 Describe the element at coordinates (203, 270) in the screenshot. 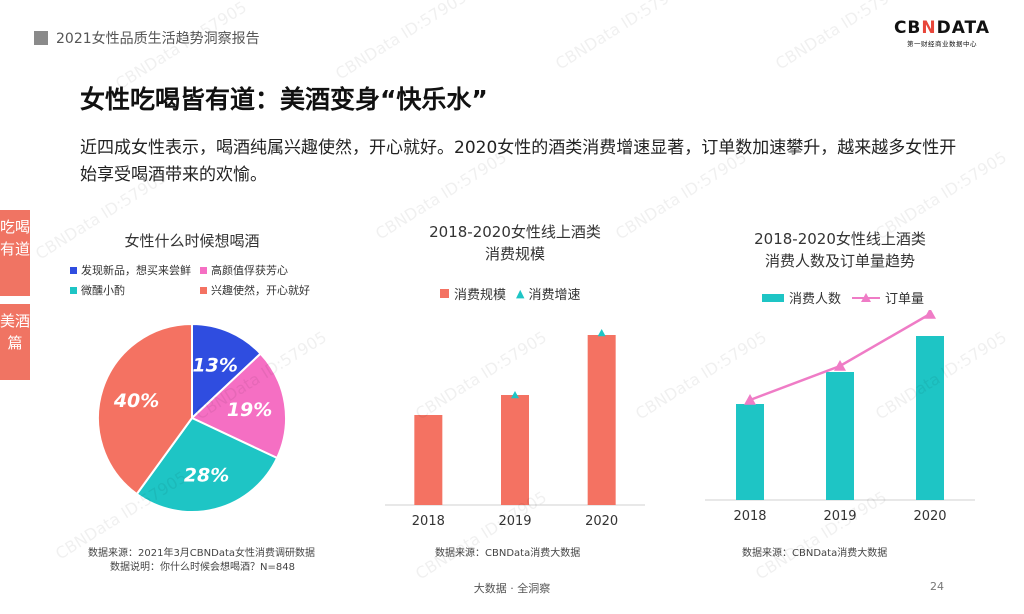

I see `legend-swatch-pink` at that location.